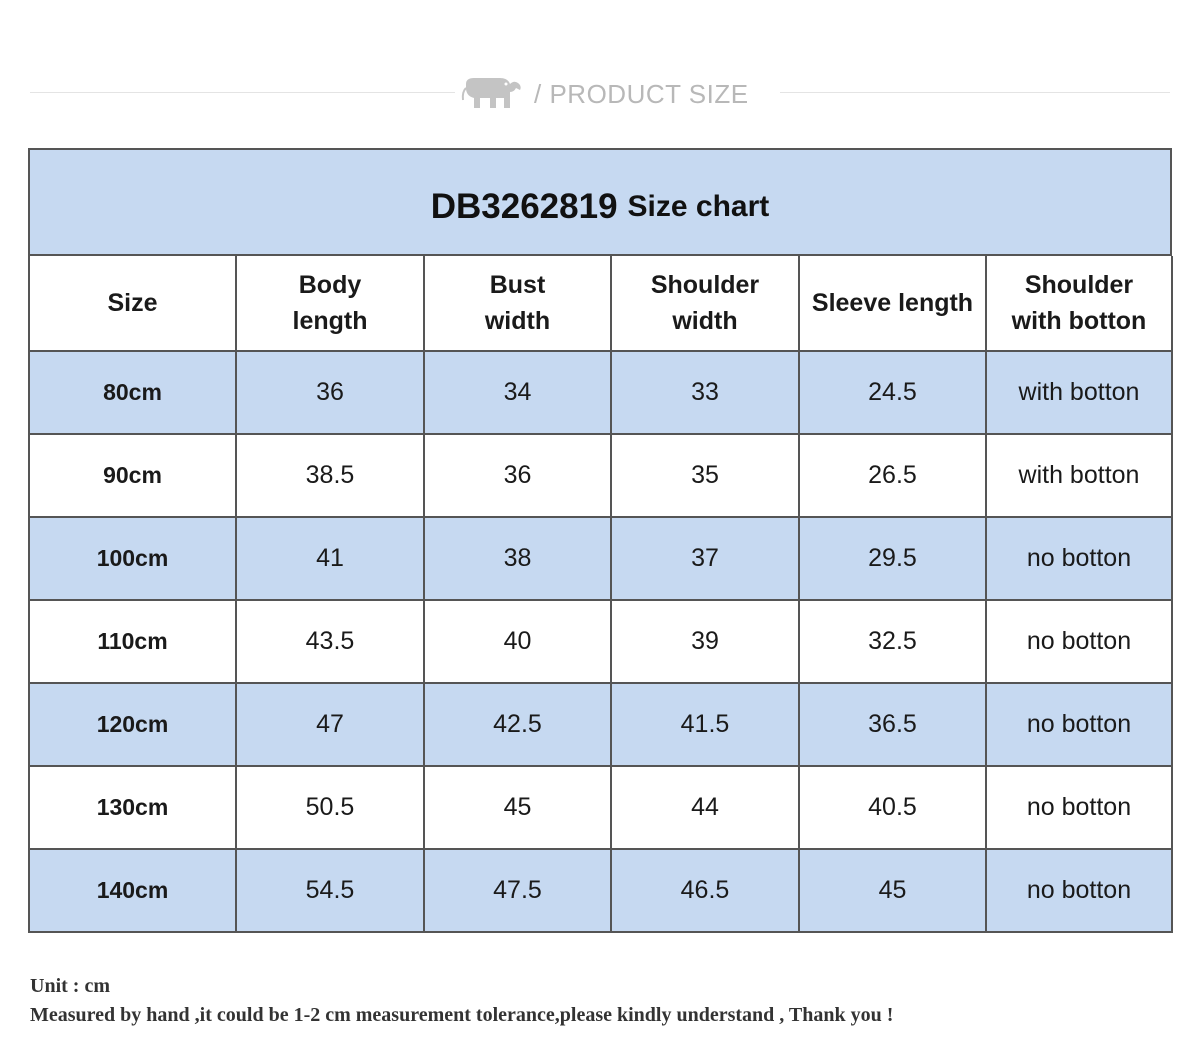 This screenshot has width=1200, height=1064. I want to click on table-row: 90cm 38.5 36 35 26.5 with botton, so click(601, 476).